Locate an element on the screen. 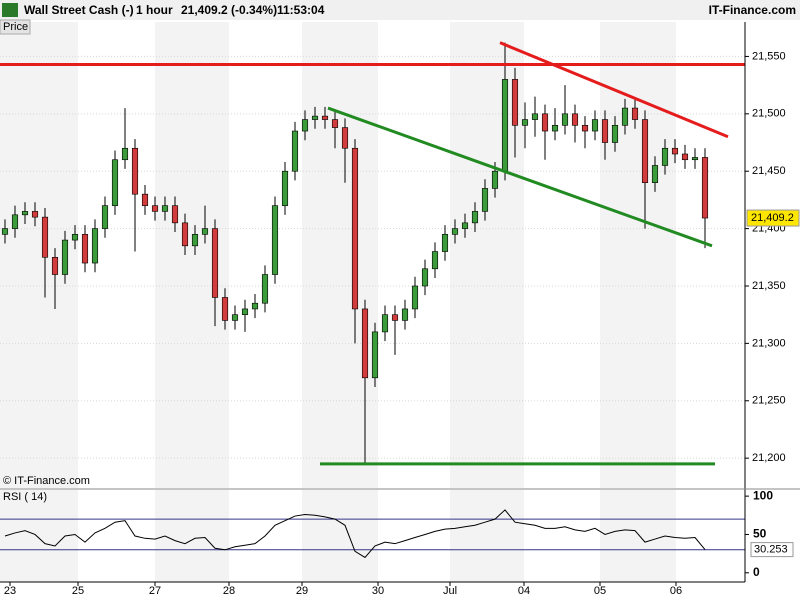 Image resolution: width=800 pixels, height=600 pixels. header-bar is located at coordinates (400, 10).